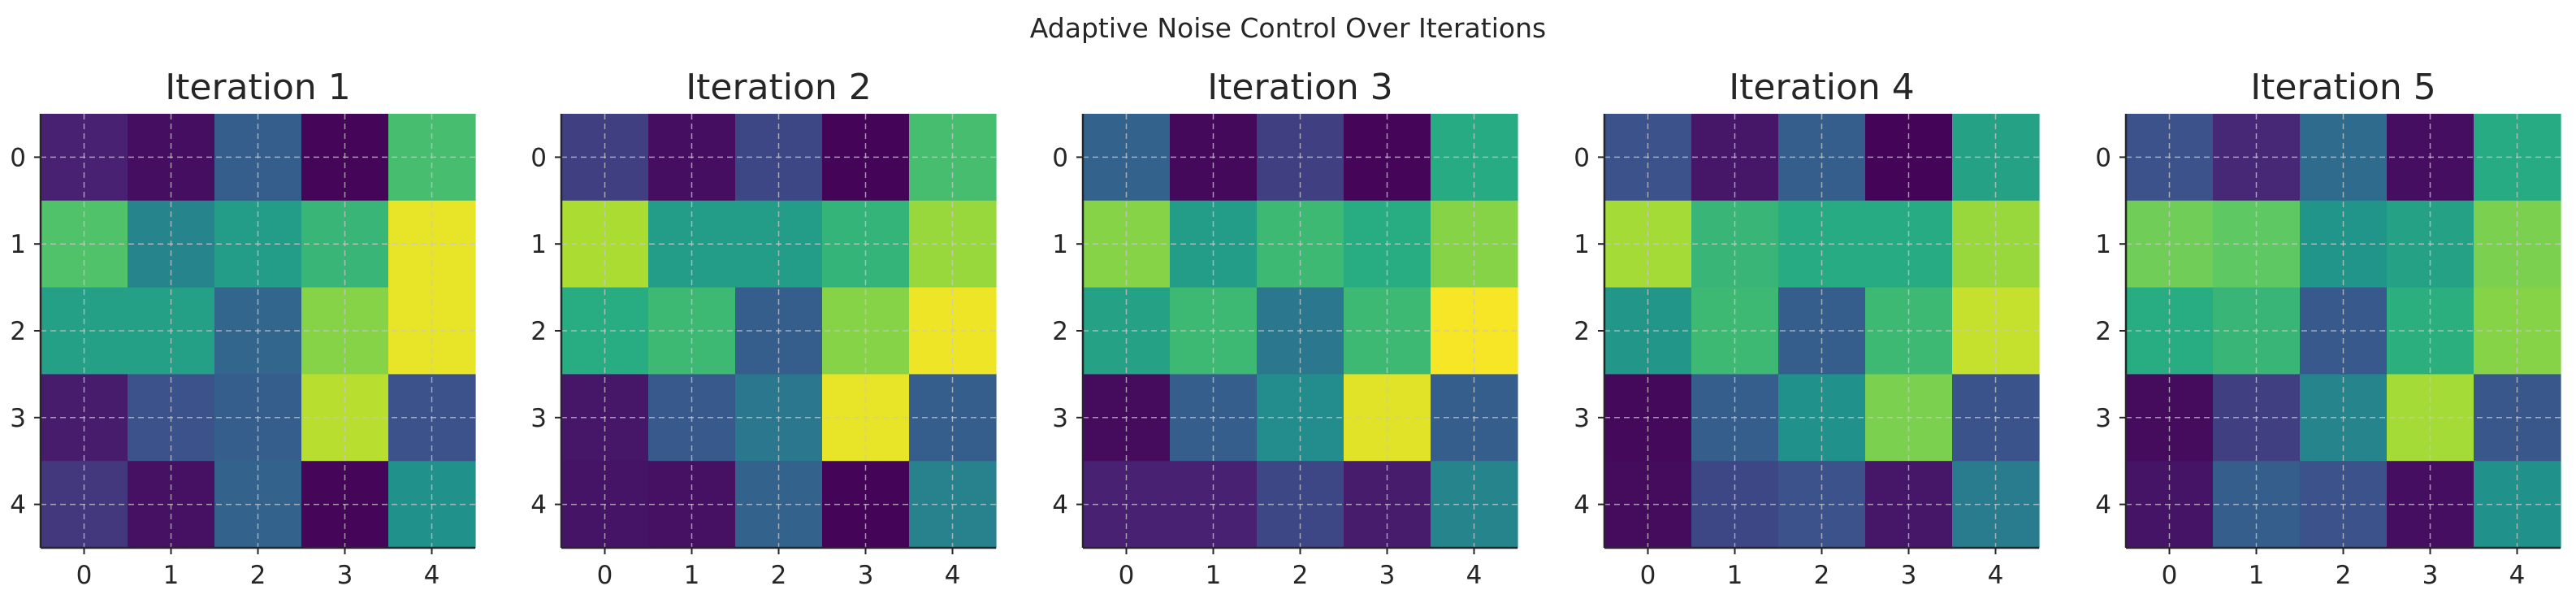 The image size is (2576, 599). I want to click on panel-title: Iteration 4, so click(1822, 87).